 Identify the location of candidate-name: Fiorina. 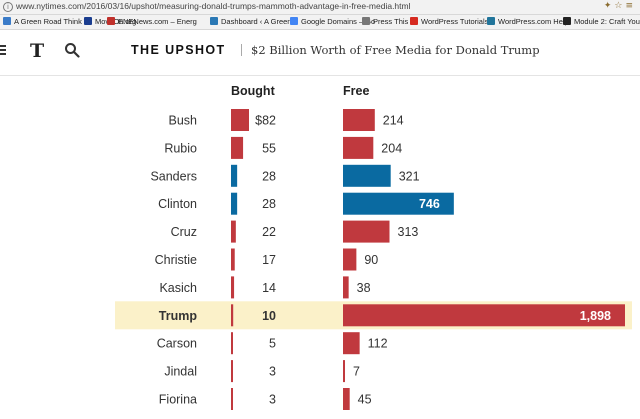
(178, 400).